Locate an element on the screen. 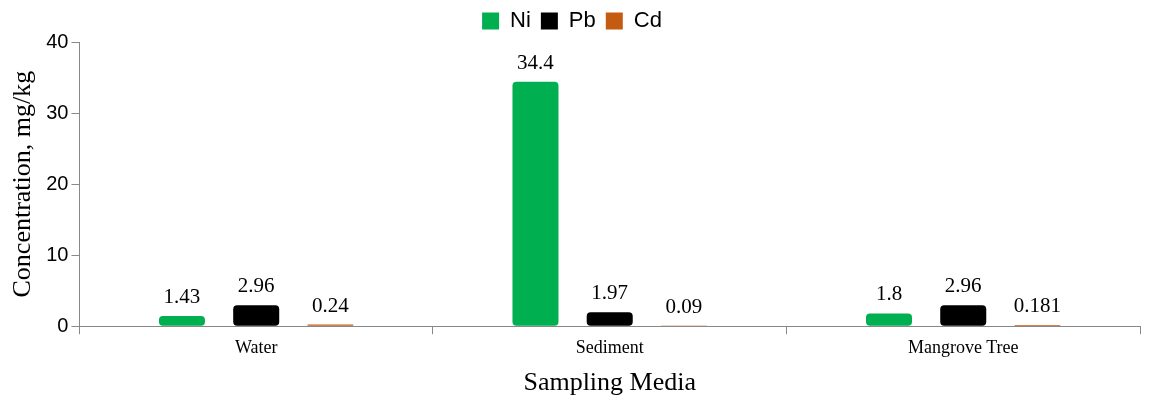 The height and width of the screenshot is (403, 1152). data-label: 1.8 is located at coordinates (889, 293).